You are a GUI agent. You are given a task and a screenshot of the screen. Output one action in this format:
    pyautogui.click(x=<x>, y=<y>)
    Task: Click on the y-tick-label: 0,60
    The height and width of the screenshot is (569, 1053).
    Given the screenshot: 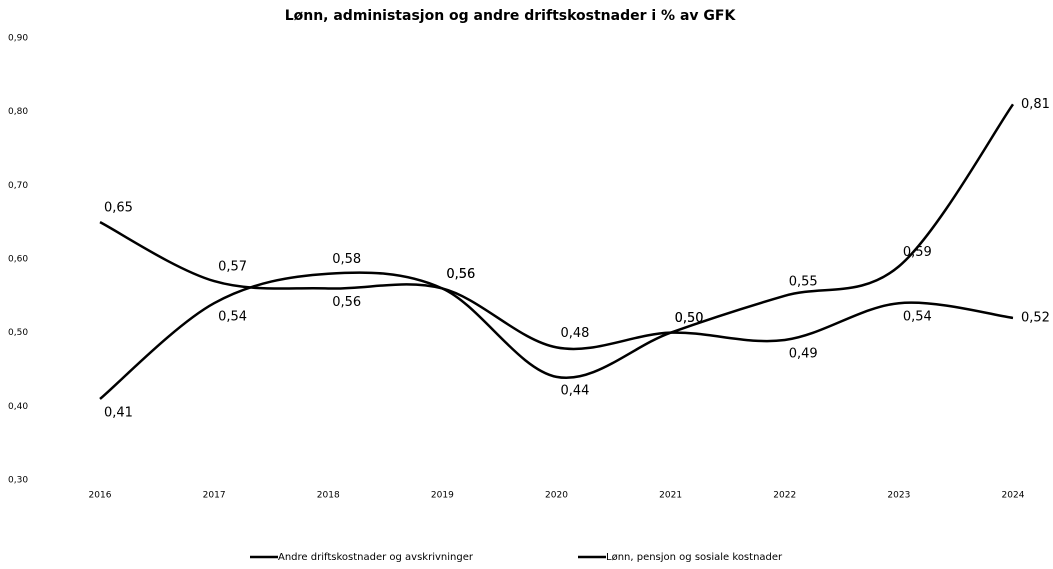 What is the action you would take?
    pyautogui.click(x=18, y=260)
    